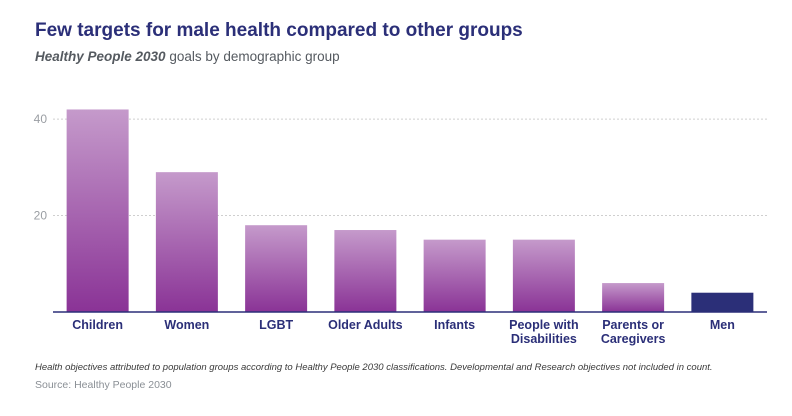 Image resolution: width=792 pixels, height=416 pixels. I want to click on category-label: Men, so click(722, 325).